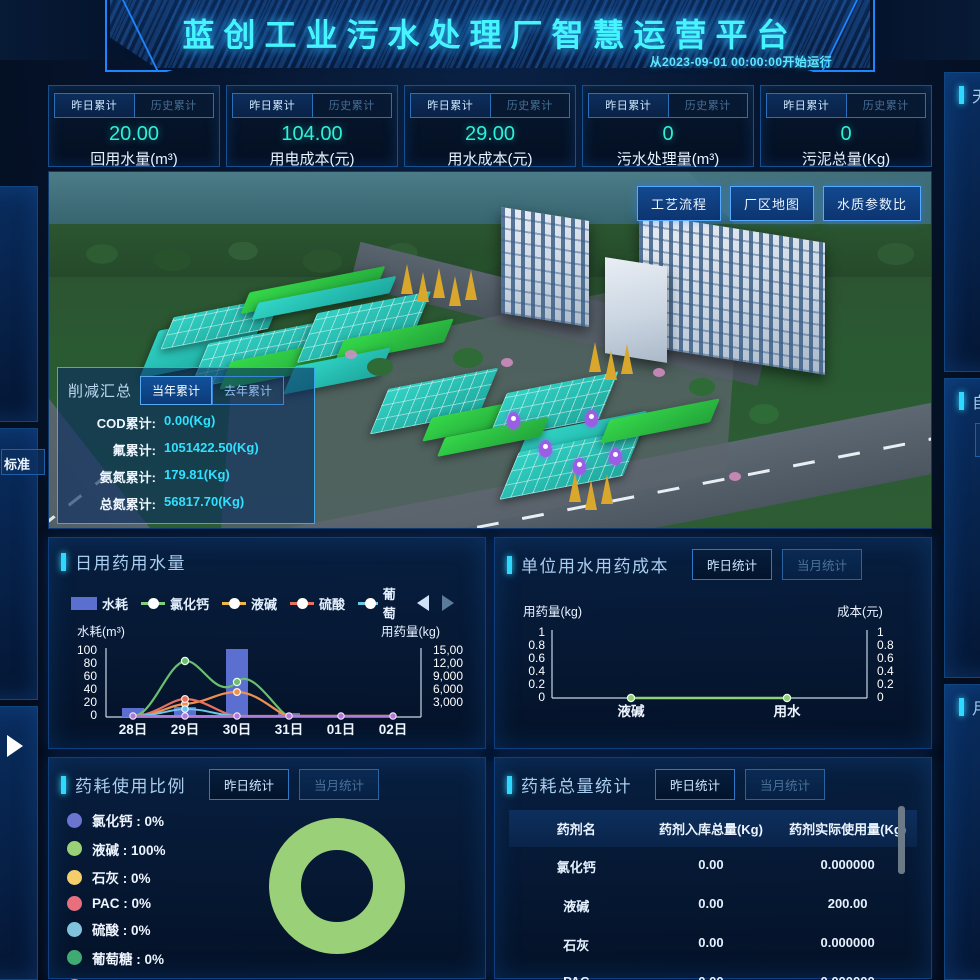 This screenshot has height=980, width=980. I want to click on legend-item-calcium-chloride: 氯化钙, so click(175, 603).